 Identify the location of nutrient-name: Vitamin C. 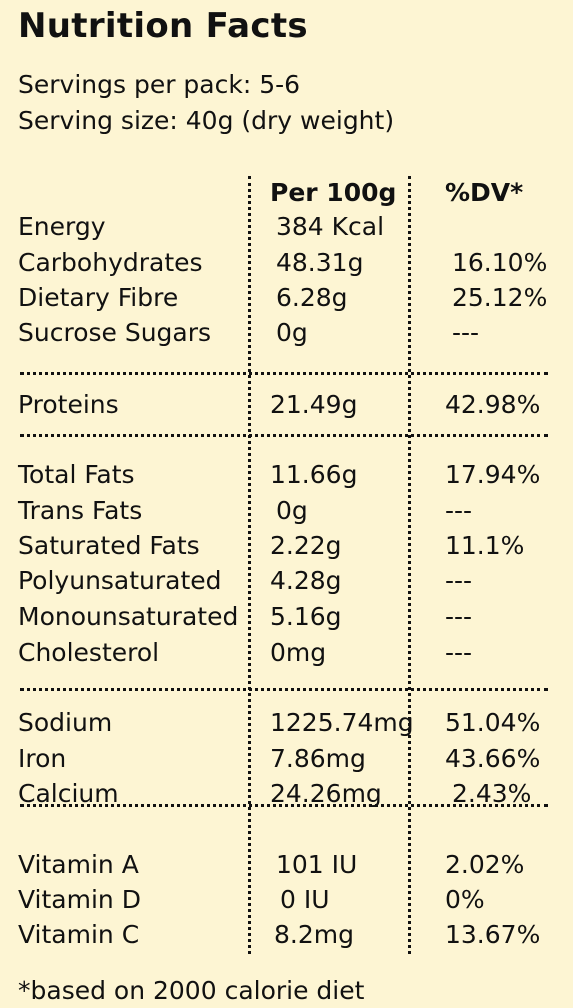
(79, 934).